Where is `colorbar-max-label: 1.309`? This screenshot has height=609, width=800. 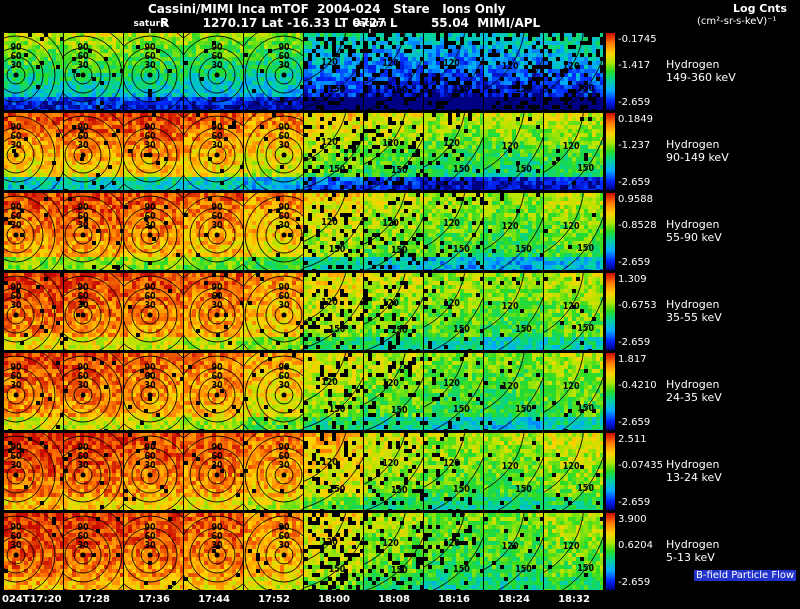 colorbar-max-label: 1.309 is located at coordinates (632, 279).